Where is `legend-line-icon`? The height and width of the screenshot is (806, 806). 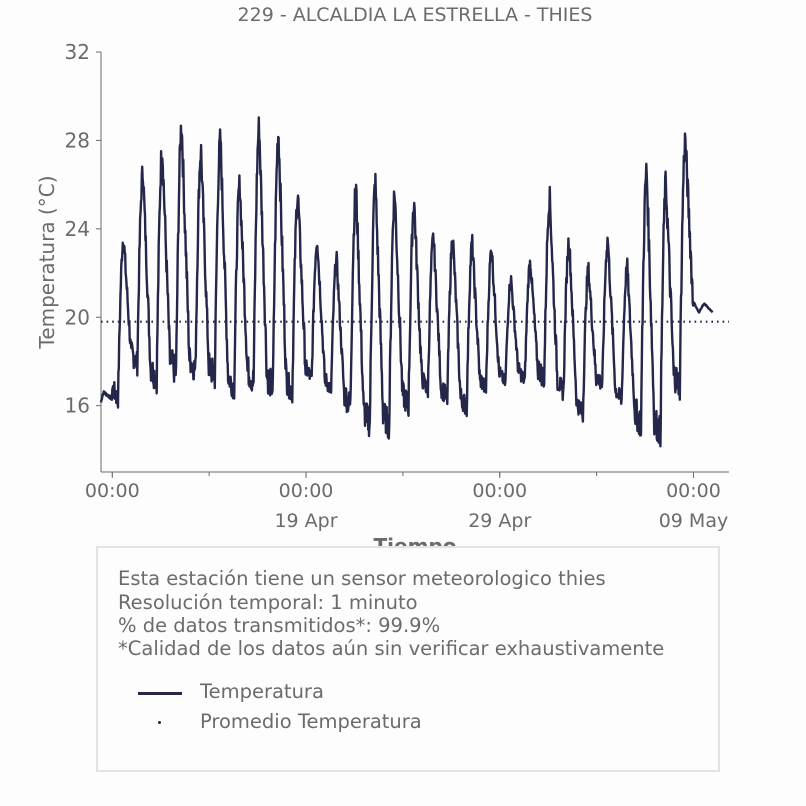 legend-line-icon is located at coordinates (160, 693).